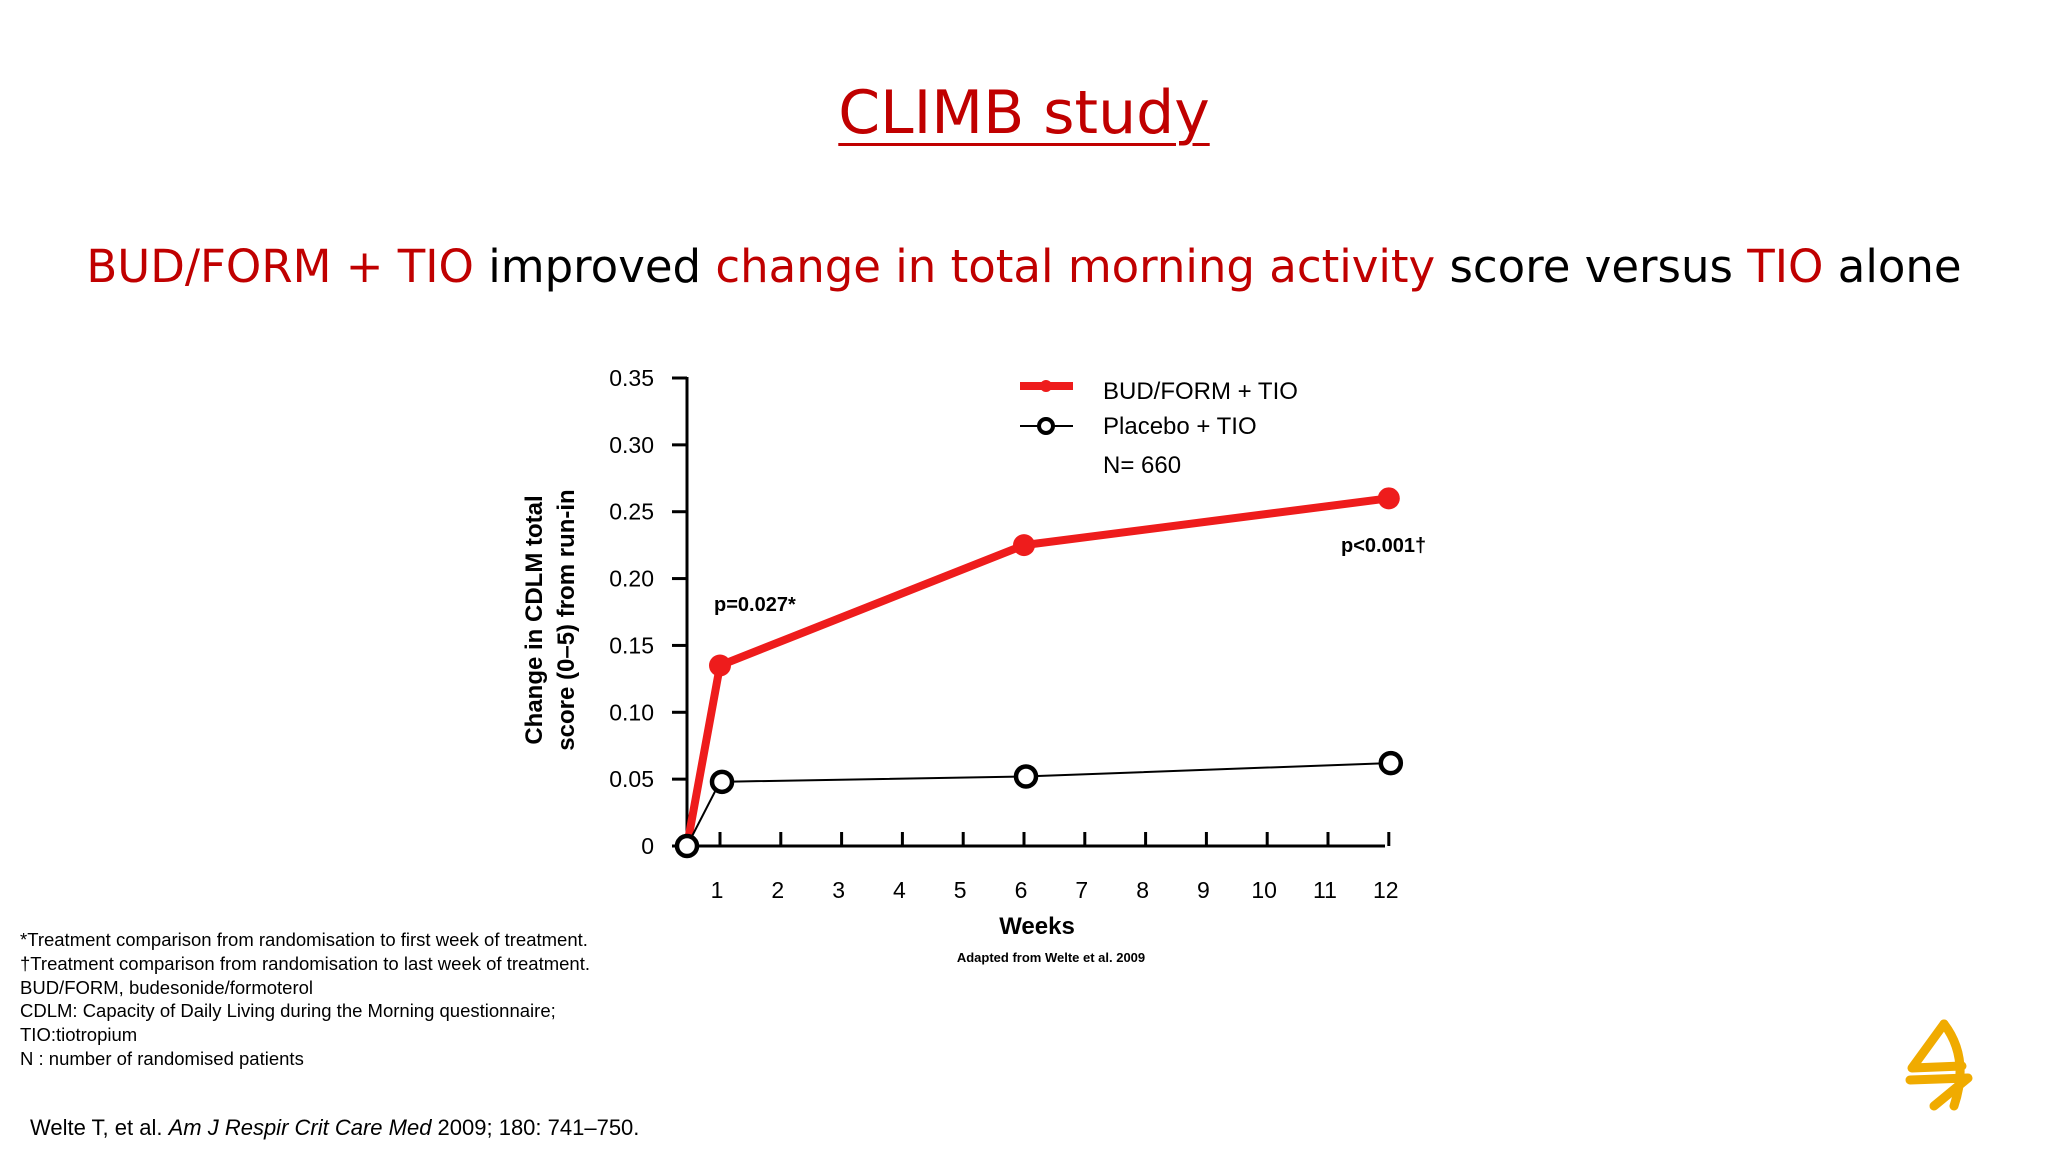 The height and width of the screenshot is (1152, 2048). Describe the element at coordinates (631, 712) in the screenshot. I see `y-tick-label: 0.10` at that location.